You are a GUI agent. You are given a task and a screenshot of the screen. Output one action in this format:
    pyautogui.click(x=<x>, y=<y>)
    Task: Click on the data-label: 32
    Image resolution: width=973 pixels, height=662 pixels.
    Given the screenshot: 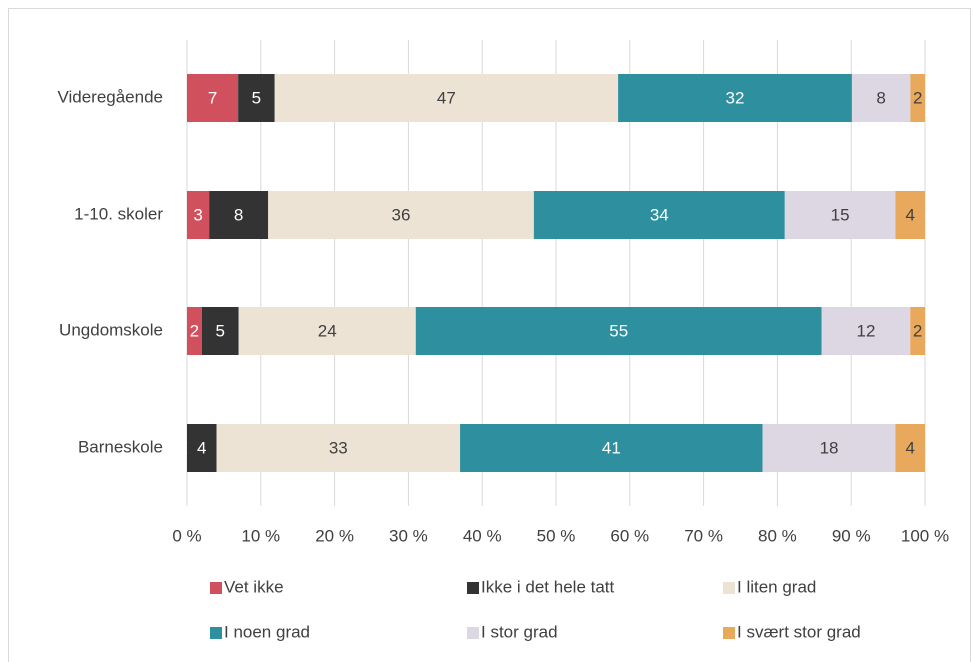 What is the action you would take?
    pyautogui.click(x=735, y=97)
    